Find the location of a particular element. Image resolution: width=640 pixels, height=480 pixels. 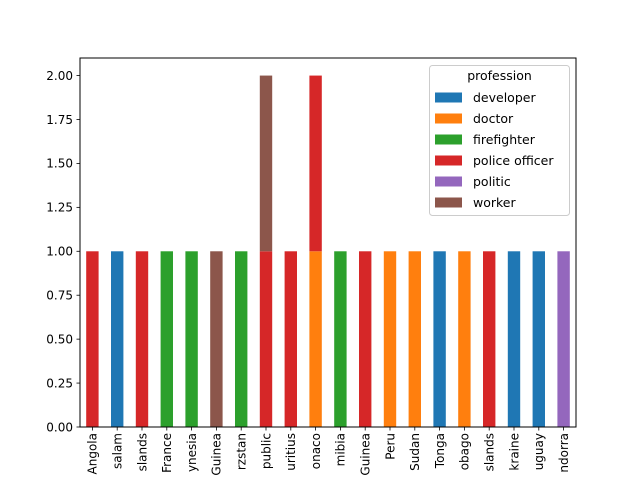

y-tick-label: 0.75 is located at coordinates (59, 296).